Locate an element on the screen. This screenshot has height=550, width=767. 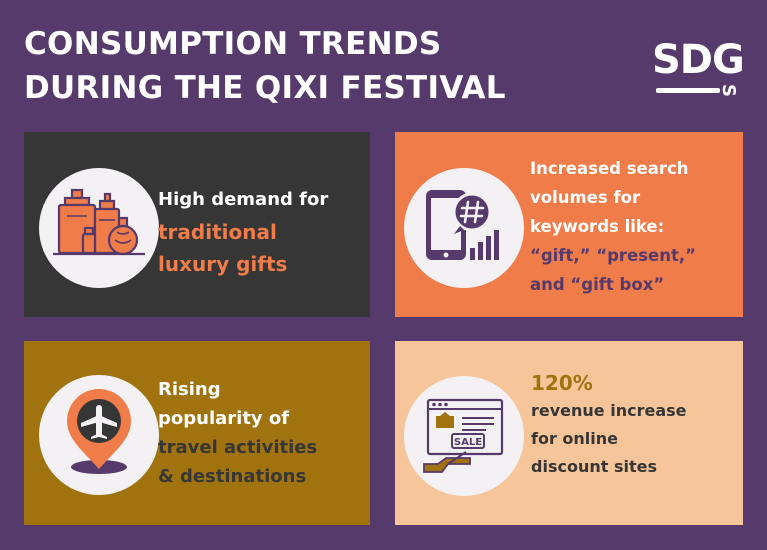
online-sale-icon: SALE is located at coordinates (463, 435).